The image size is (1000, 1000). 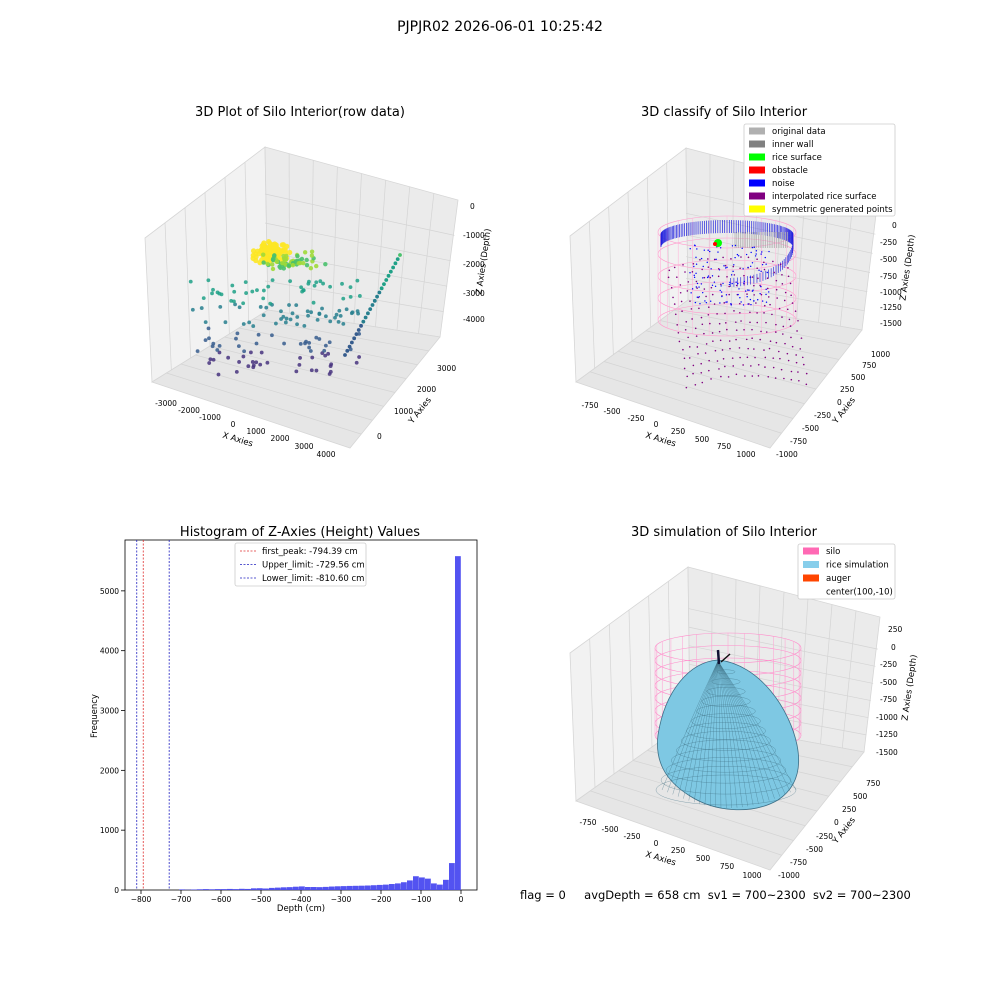 I want to click on xtick-label: -3000, so click(x=166, y=403).